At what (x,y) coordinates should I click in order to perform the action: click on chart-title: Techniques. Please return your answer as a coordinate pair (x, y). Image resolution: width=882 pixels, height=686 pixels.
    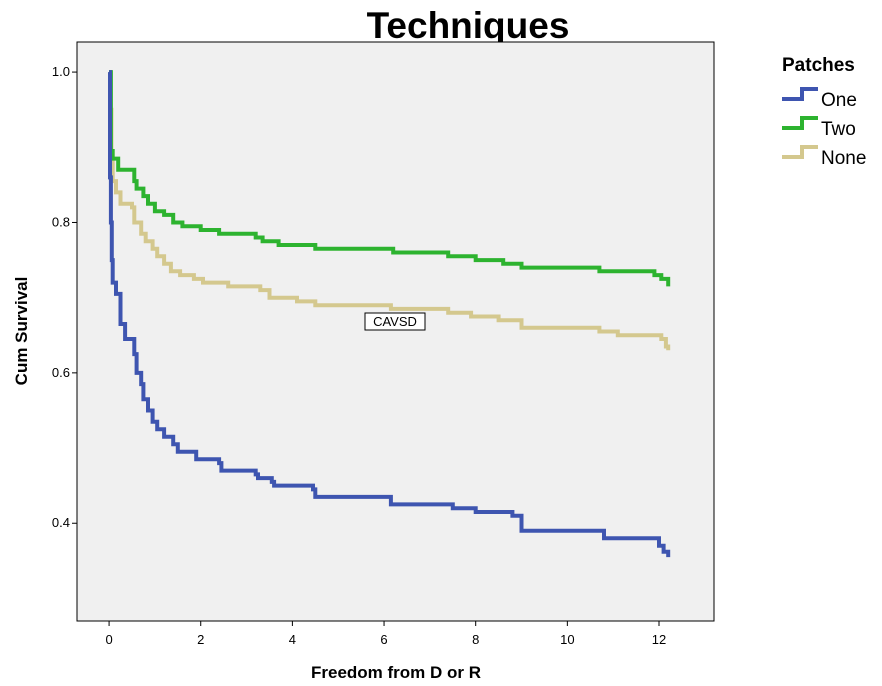
    Looking at the image, I should click on (468, 25).